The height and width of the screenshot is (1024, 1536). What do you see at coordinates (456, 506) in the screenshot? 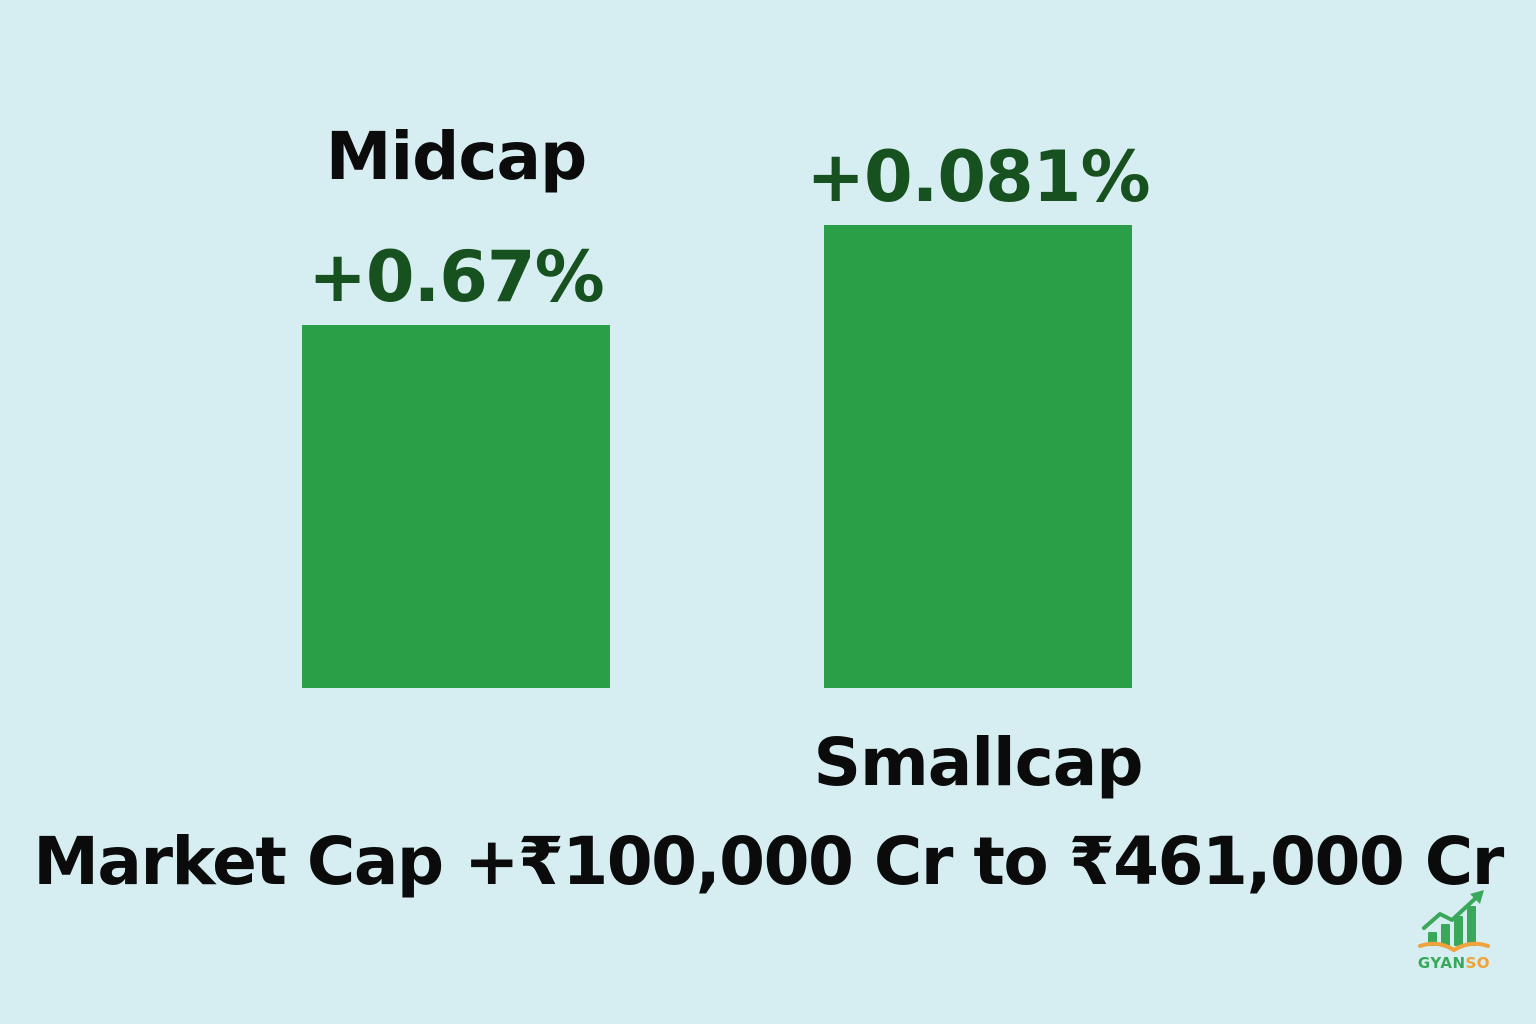
I see `bar-midcap` at bounding box center [456, 506].